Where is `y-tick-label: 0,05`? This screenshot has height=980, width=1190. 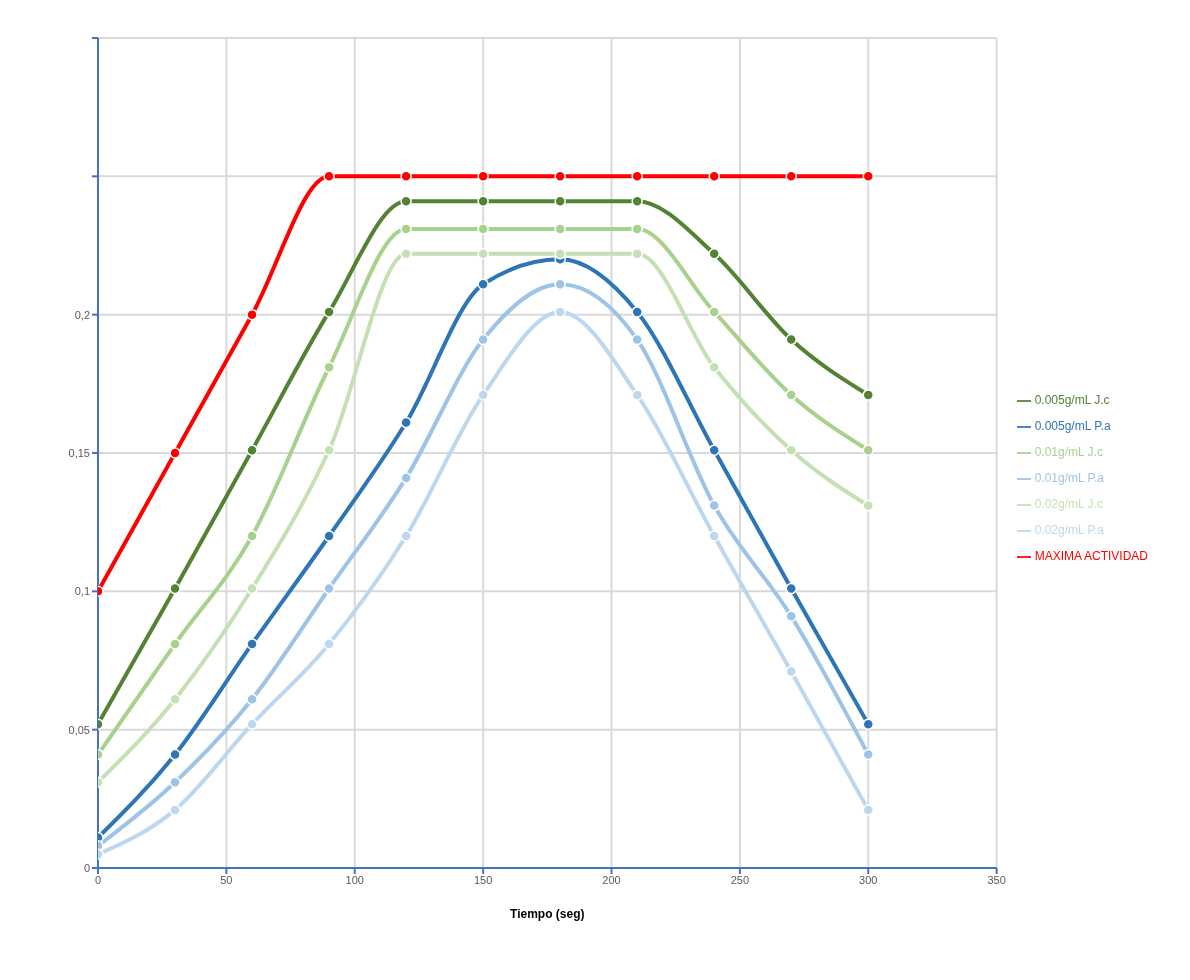 y-tick-label: 0,05 is located at coordinates (79, 729).